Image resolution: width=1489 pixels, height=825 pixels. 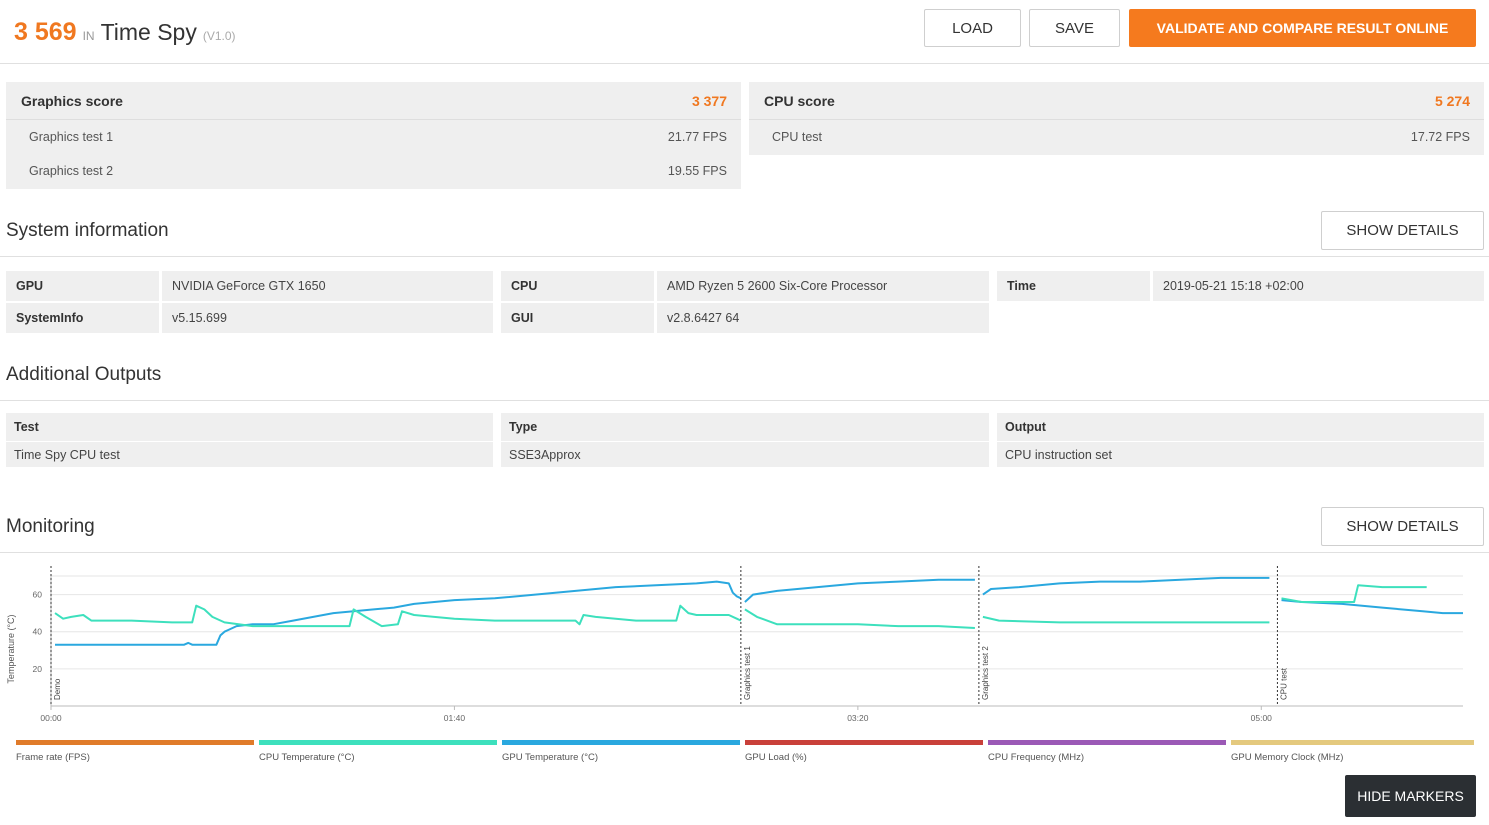 What do you see at coordinates (776, 757) in the screenshot?
I see `legend-label: GPU Load (%)` at bounding box center [776, 757].